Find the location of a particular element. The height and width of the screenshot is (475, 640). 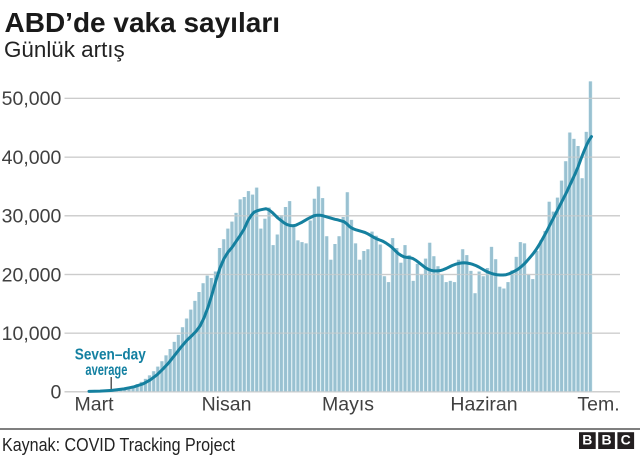

svg-text: average is located at coordinates (106, 370).